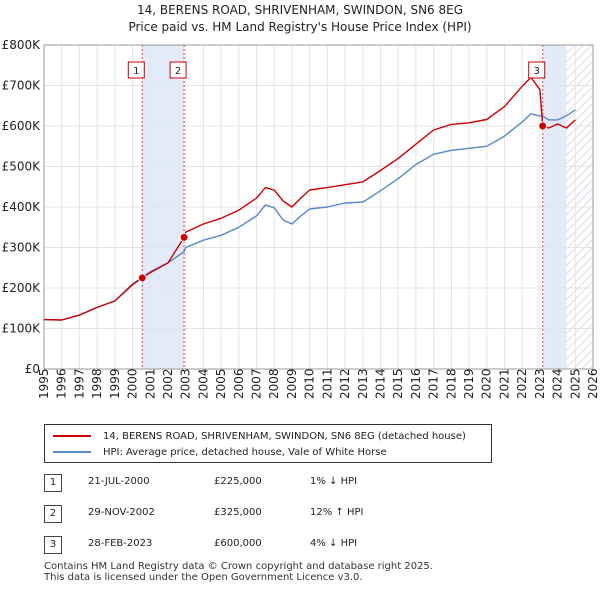  Describe the element at coordinates (115, 383) in the screenshot. I see `x-tick-label: 1999` at that location.